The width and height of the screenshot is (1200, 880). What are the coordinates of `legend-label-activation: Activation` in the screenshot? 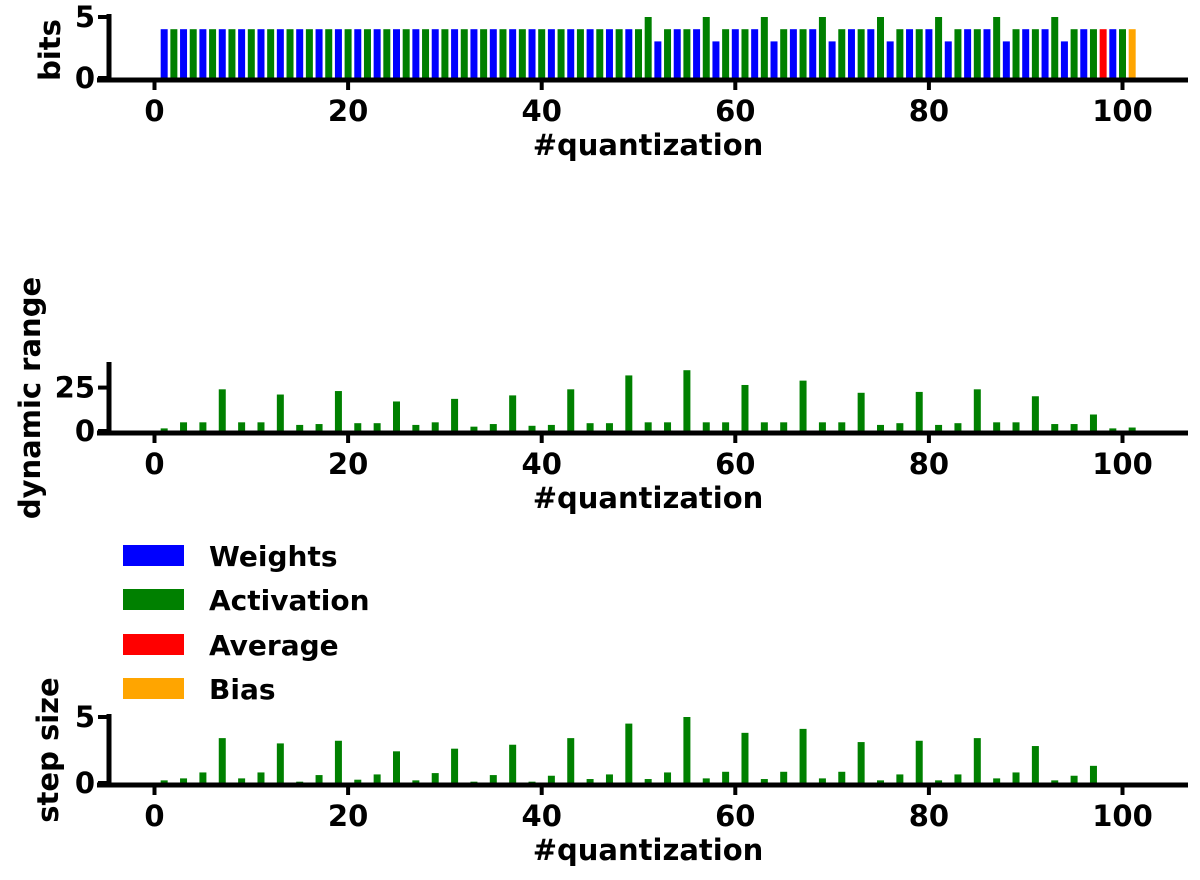 It's located at (289, 600).